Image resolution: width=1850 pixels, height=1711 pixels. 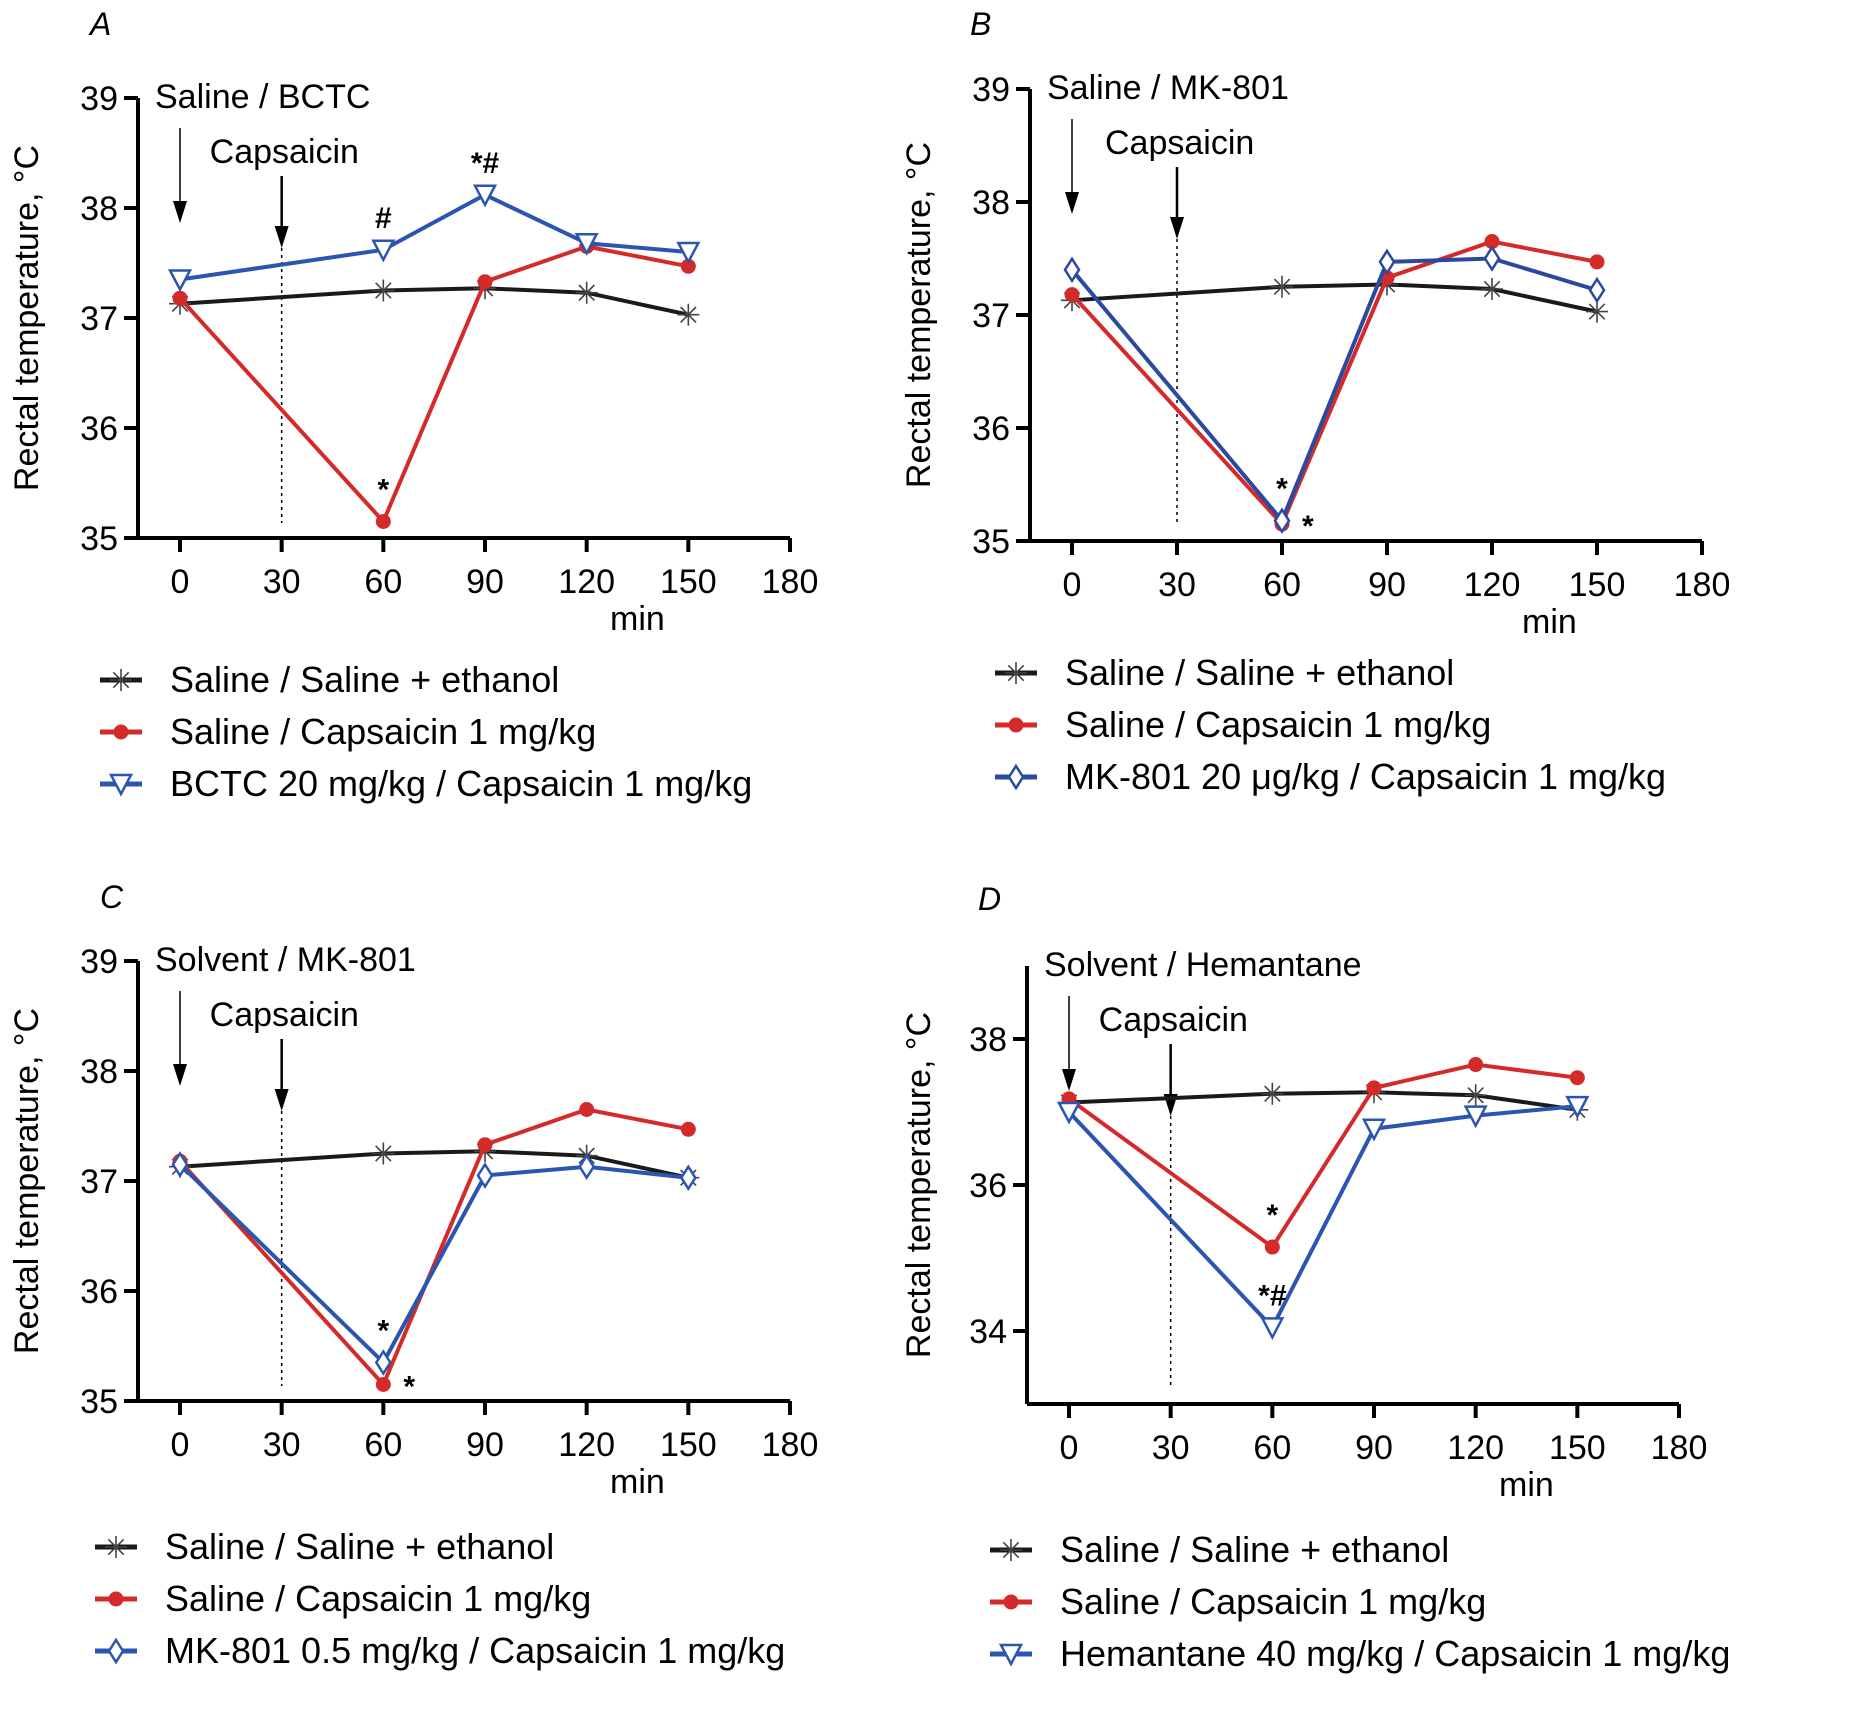 What do you see at coordinates (284, 1015) in the screenshot?
I see `annotation-capsaicin: Capsaicin` at bounding box center [284, 1015].